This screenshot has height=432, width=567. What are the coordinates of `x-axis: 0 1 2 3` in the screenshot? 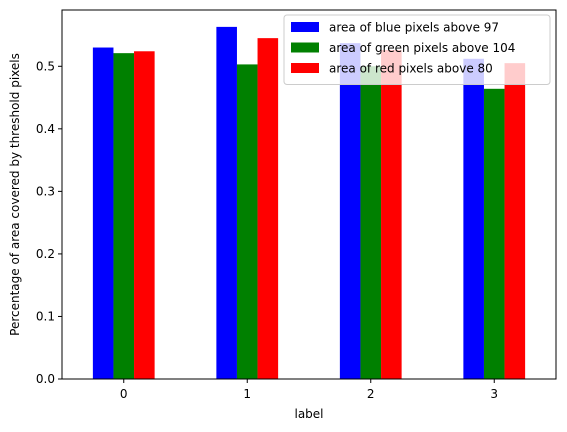 It's located at (309, 390).